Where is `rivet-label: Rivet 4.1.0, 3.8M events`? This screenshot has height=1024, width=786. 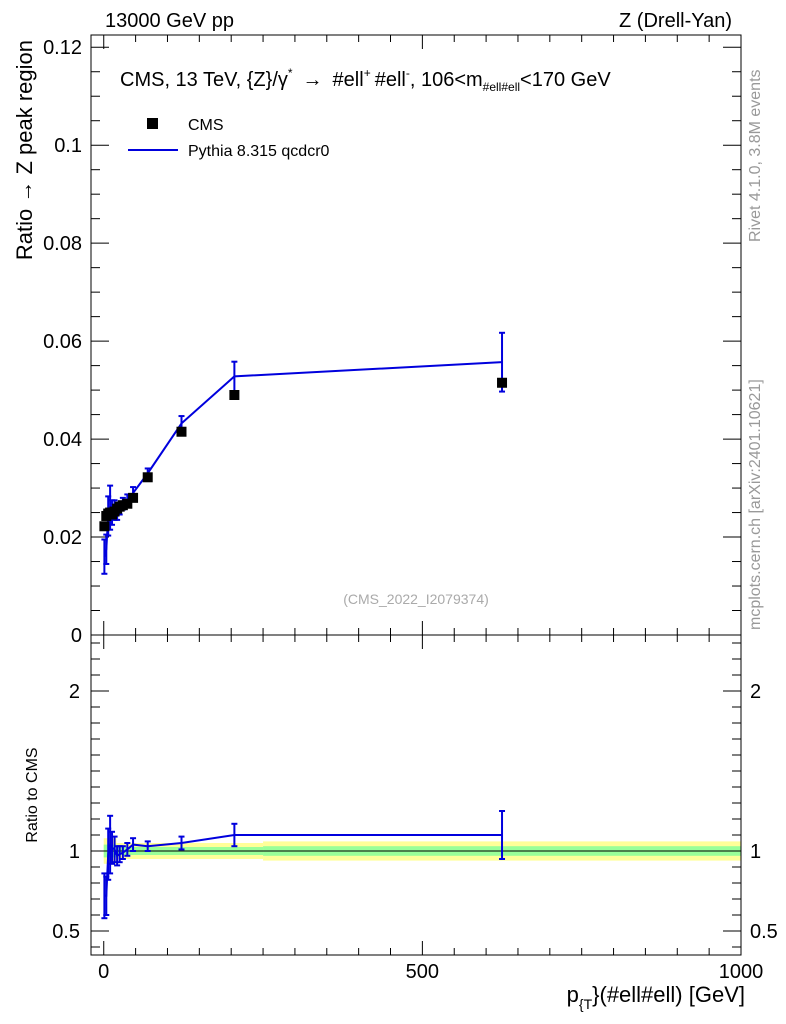 rivet-label: Rivet 4.1.0, 3.8M events is located at coordinates (755, 155).